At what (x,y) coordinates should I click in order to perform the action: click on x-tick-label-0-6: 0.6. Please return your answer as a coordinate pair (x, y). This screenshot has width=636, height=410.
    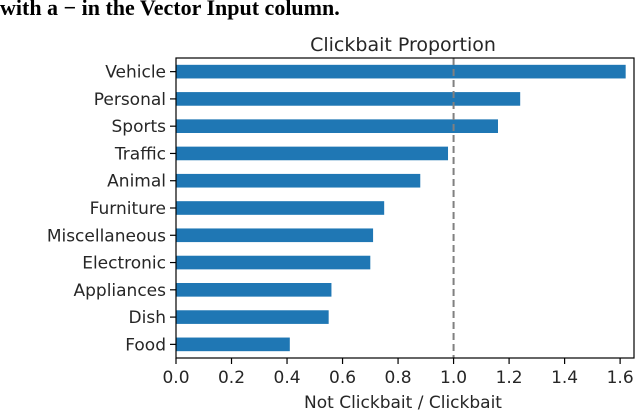
    Looking at the image, I should click on (342, 378).